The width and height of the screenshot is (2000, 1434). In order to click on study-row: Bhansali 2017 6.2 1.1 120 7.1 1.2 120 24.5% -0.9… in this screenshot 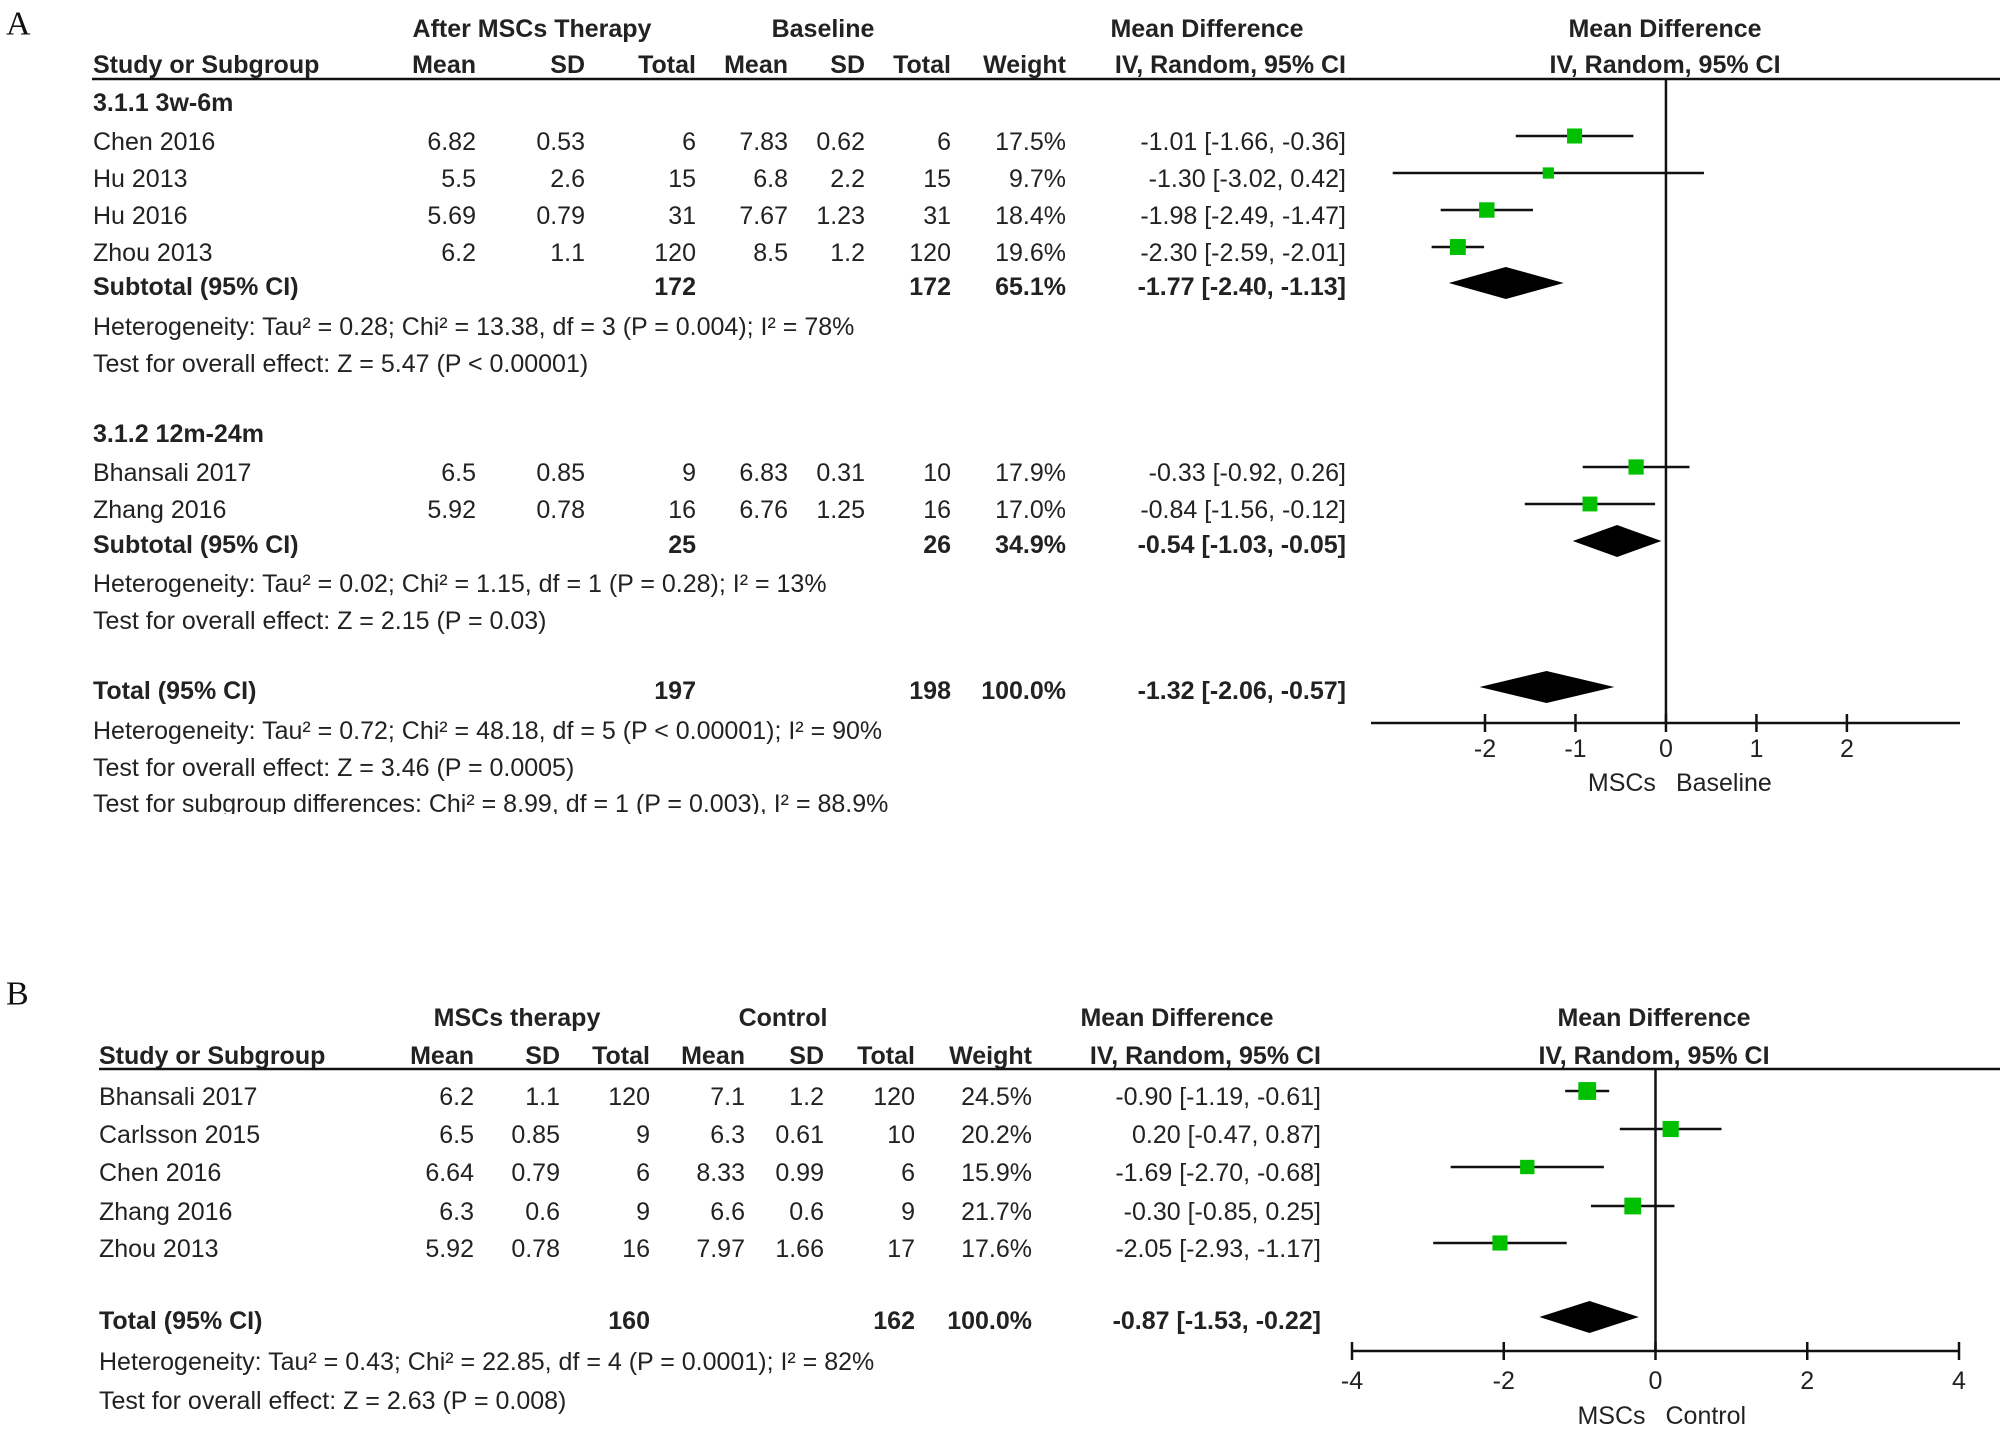, I will do `click(854, 1096)`.